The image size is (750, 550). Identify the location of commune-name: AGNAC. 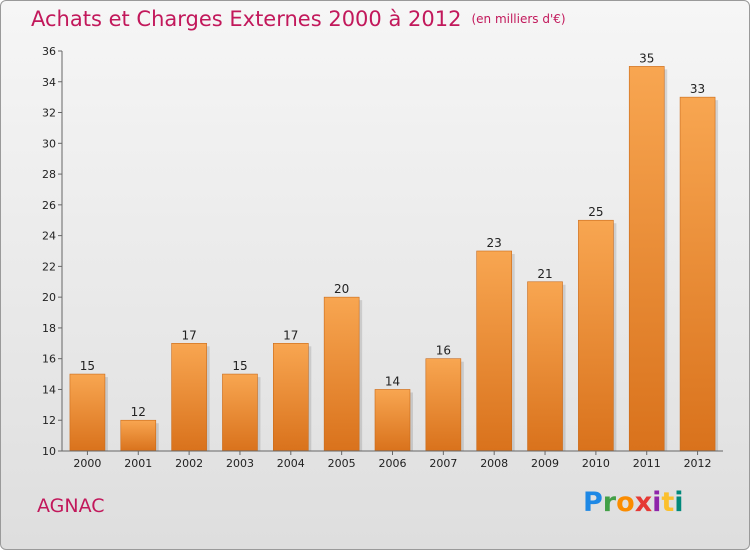
(71, 506).